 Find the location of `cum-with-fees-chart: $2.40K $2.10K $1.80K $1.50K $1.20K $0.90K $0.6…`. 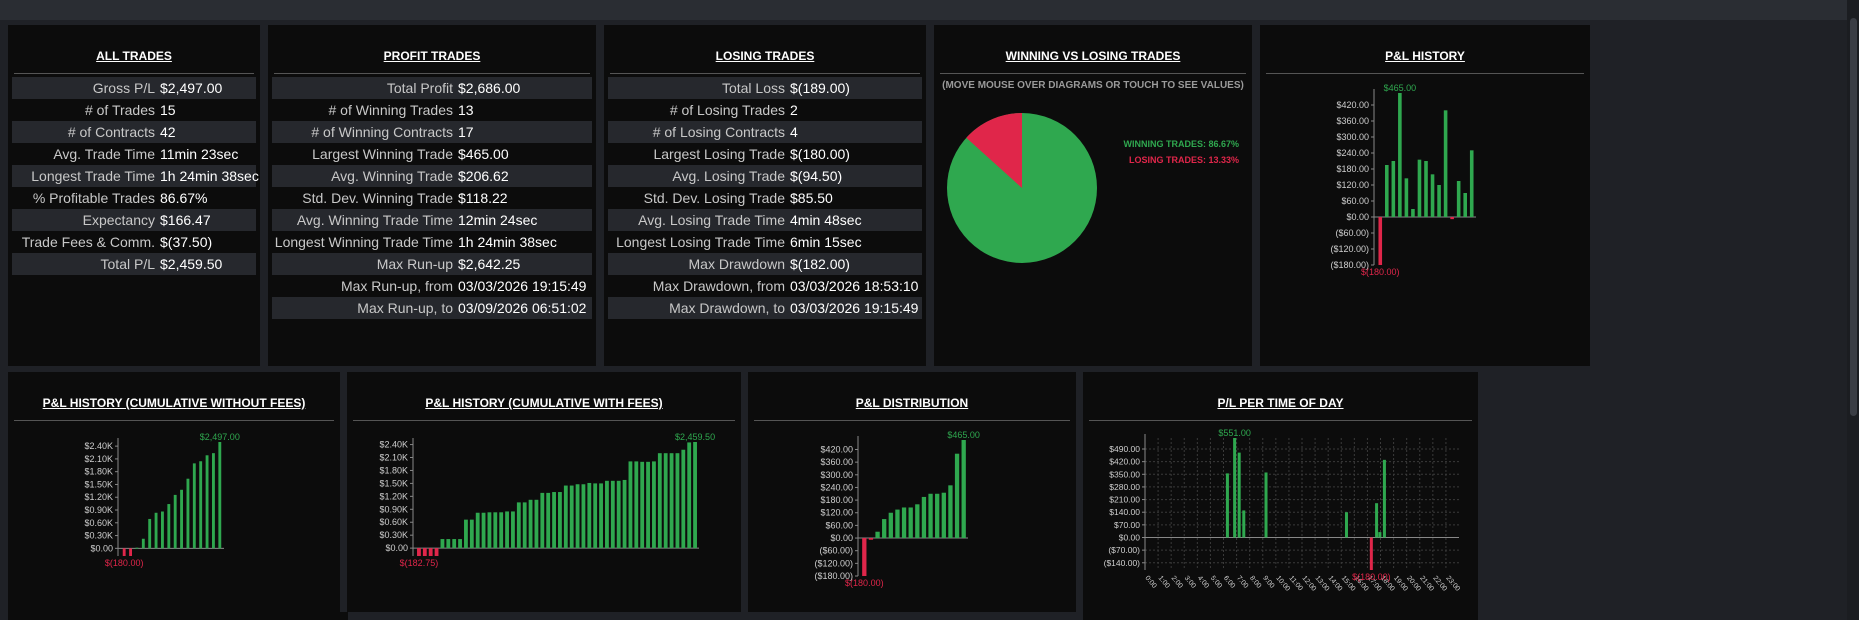

cum-with-fees-chart: $2.40K $2.10K $1.80K $1.50K $1.20K $0.90K $0.6… is located at coordinates (544, 517).